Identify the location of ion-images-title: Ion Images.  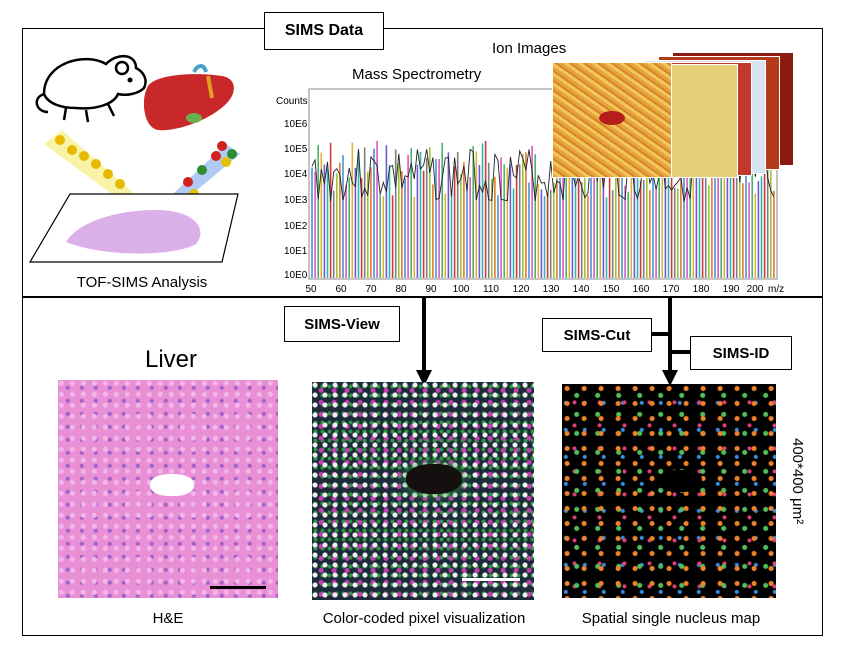
(529, 48).